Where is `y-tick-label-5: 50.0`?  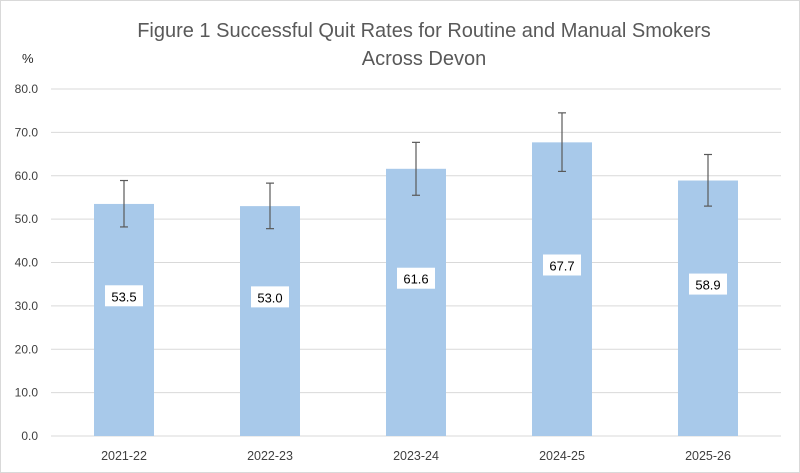 y-tick-label-5: 50.0 is located at coordinates (27, 219).